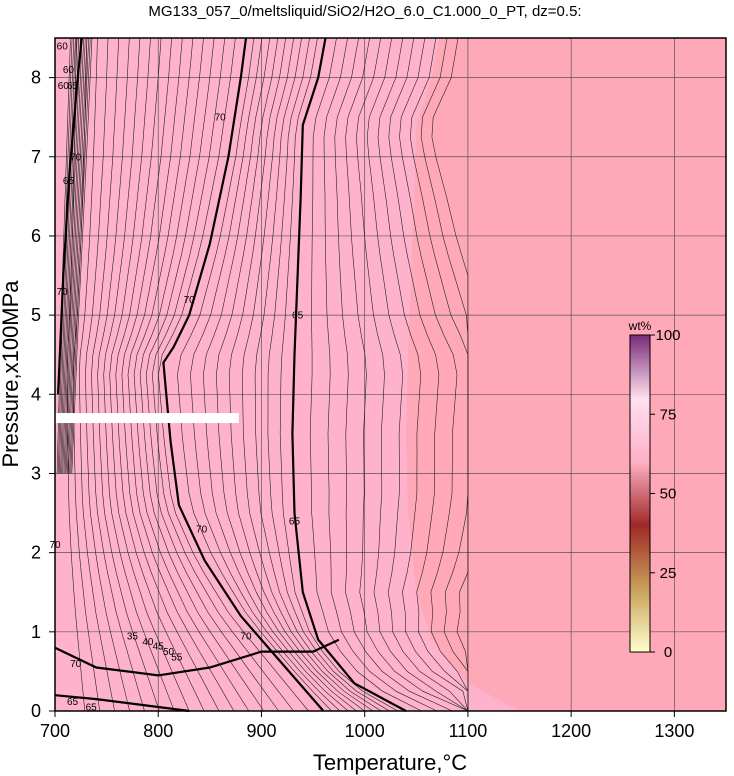  Describe the element at coordinates (640, 326) in the screenshot. I see `colorbar-unit: wt%` at that location.